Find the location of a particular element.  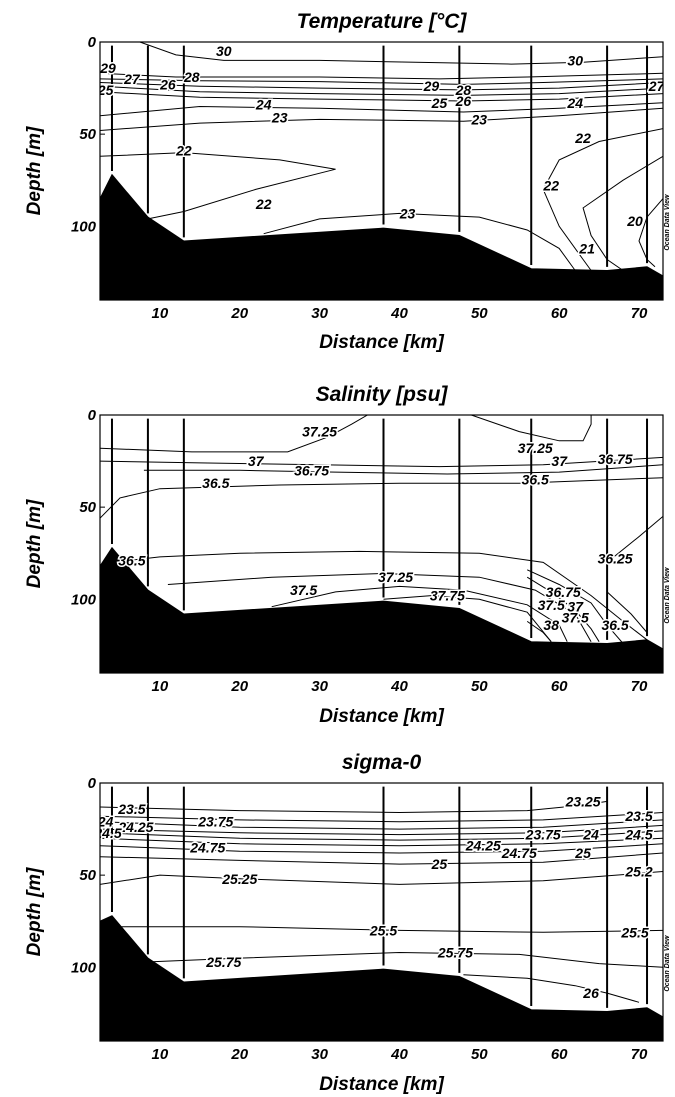

salinity-seafloor is located at coordinates (381, 609).